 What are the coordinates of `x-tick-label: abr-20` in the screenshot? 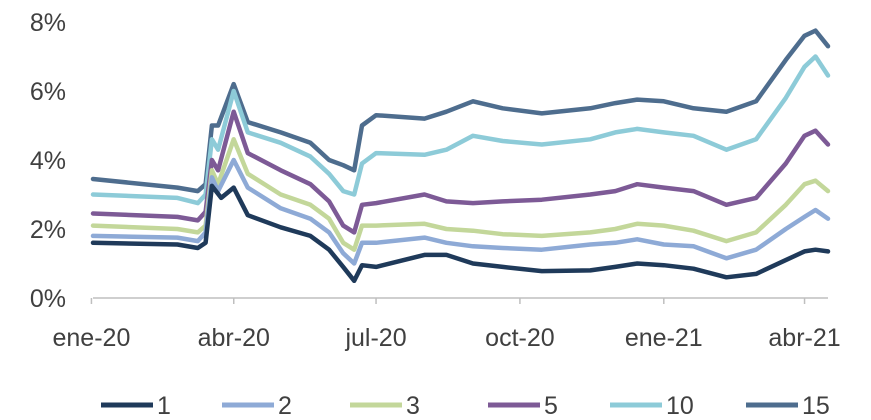 It's located at (234, 338).